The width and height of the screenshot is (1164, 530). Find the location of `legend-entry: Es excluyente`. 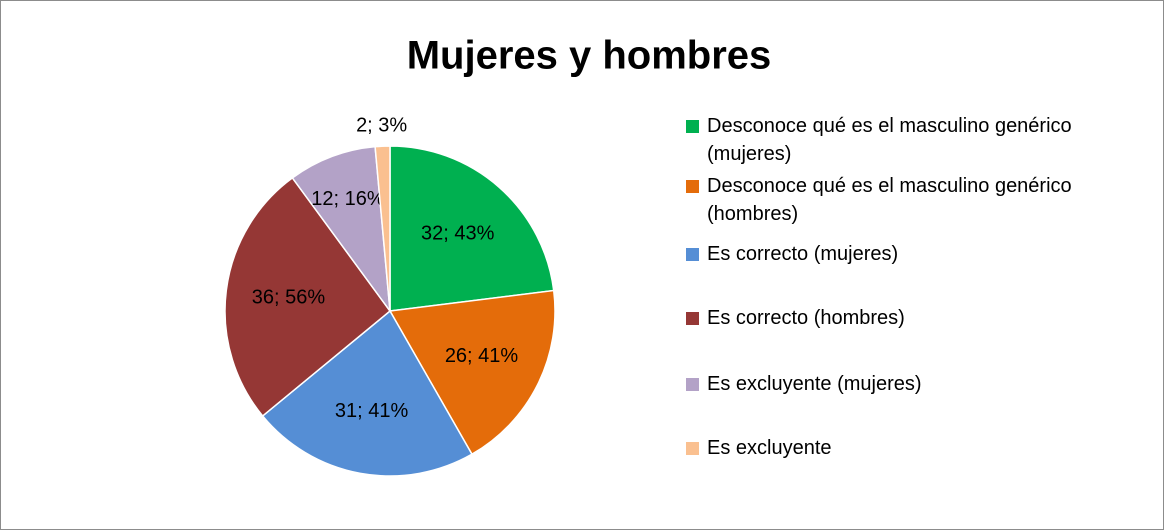

legend-entry: Es excluyente is located at coordinates (759, 448).